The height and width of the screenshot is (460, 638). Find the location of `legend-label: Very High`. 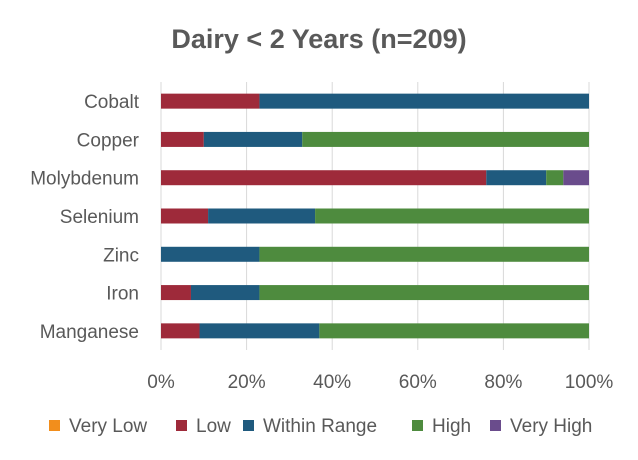

legend-label: Very High is located at coordinates (551, 426).